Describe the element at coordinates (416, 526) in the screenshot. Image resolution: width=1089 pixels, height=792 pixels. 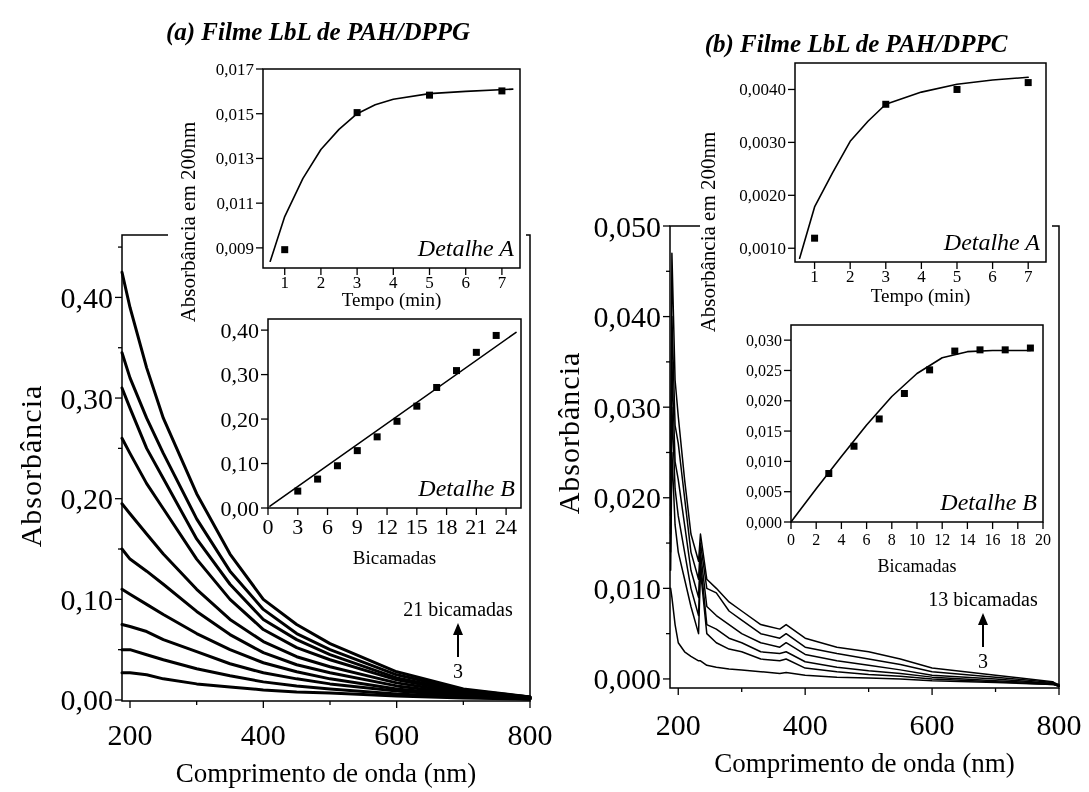
I see `x-tick-label: 15` at that location.